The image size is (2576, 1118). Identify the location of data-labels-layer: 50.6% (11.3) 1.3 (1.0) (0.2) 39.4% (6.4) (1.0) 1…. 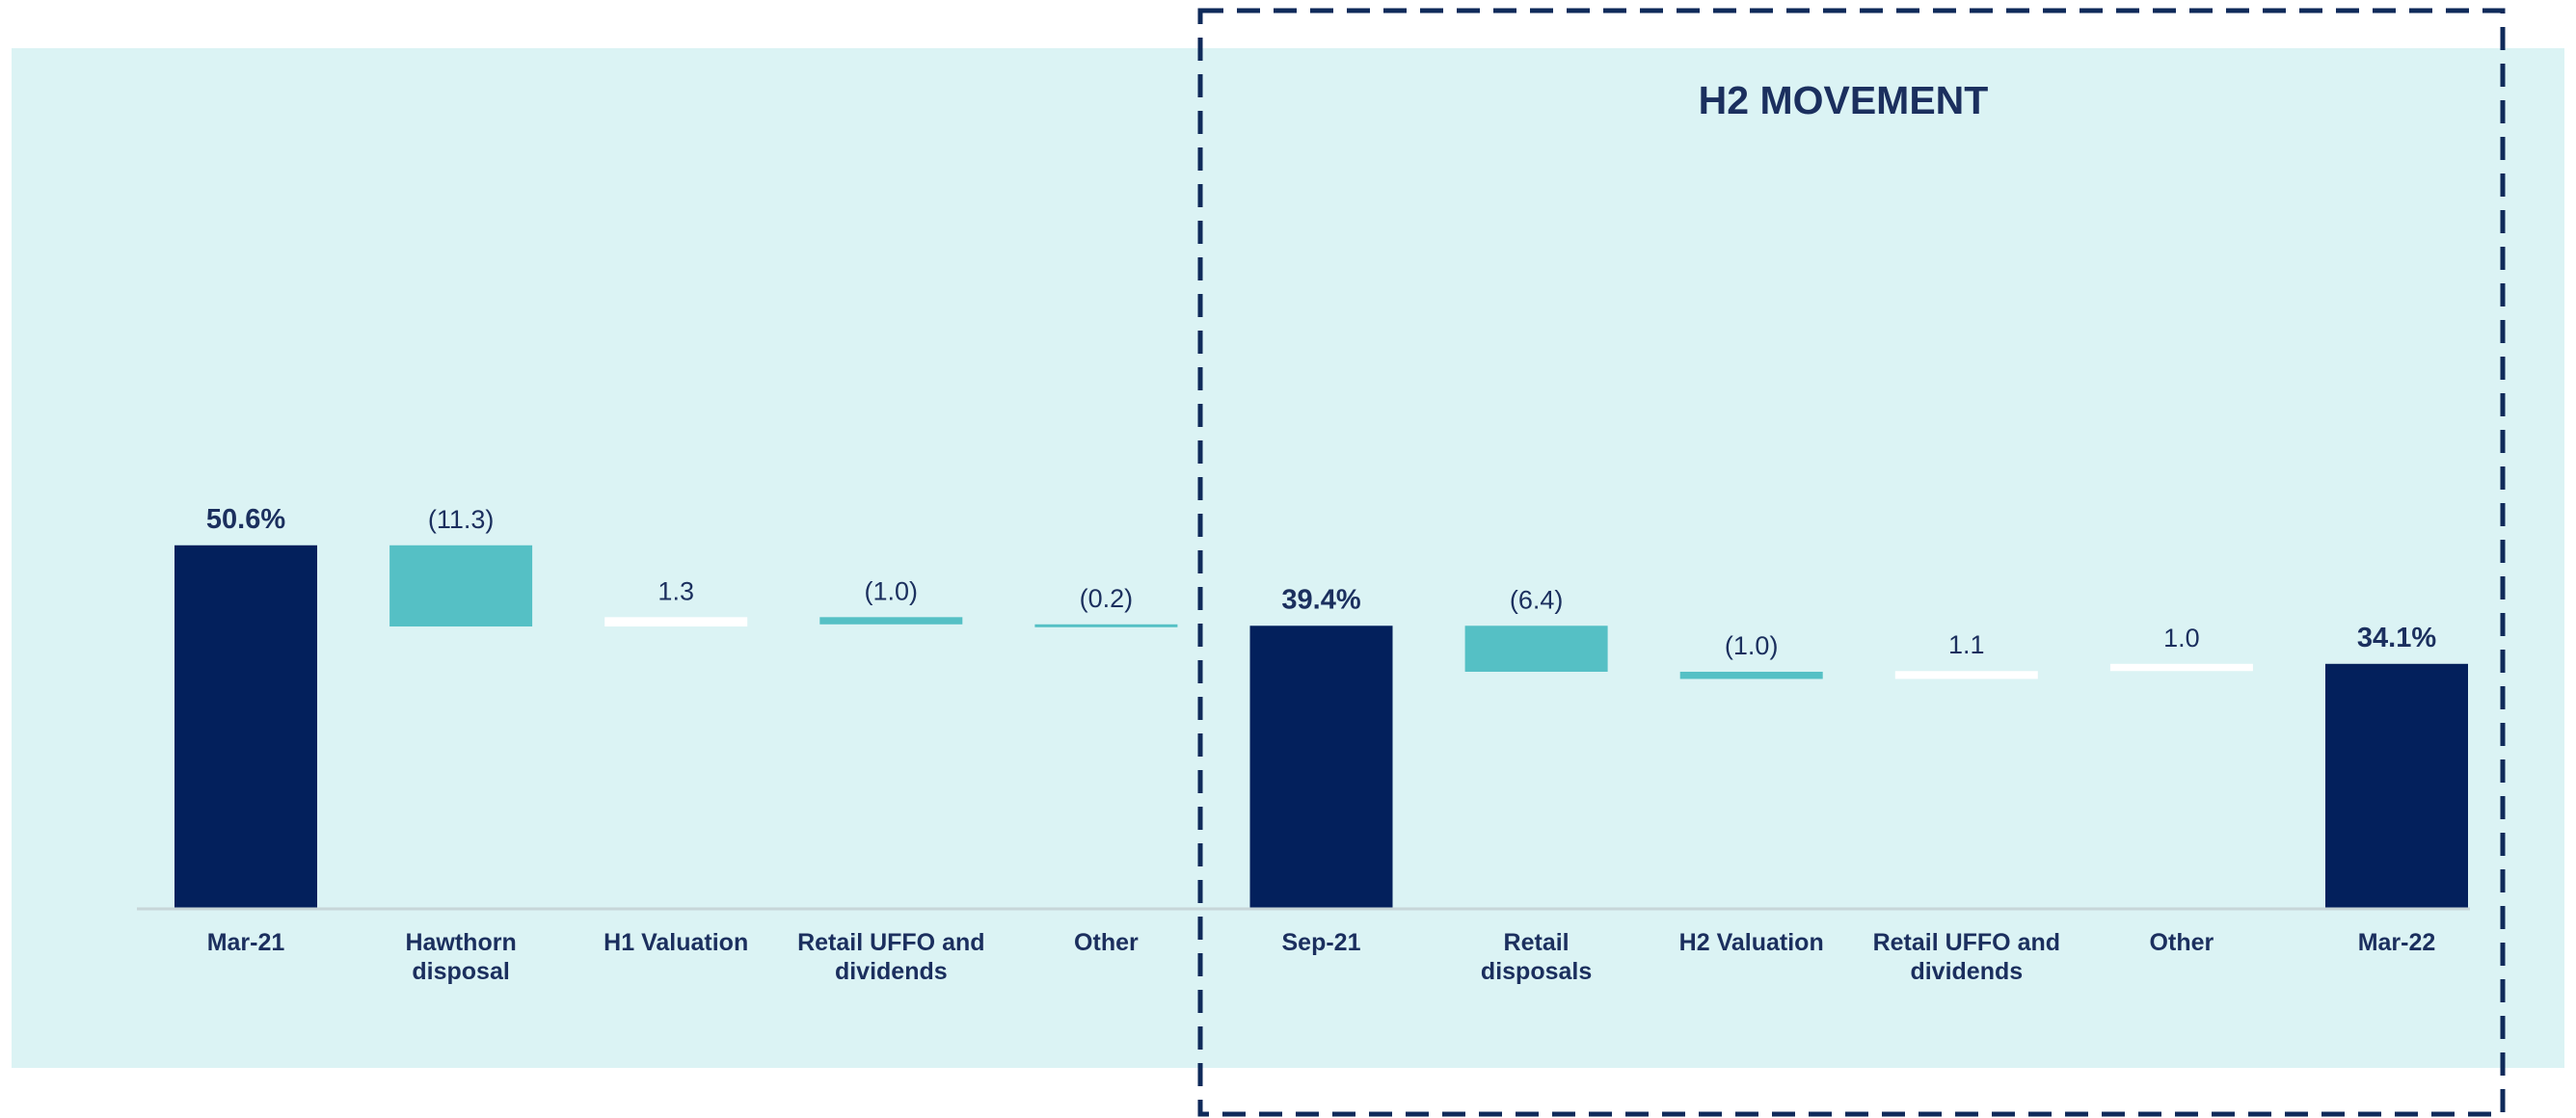
(1321, 582).